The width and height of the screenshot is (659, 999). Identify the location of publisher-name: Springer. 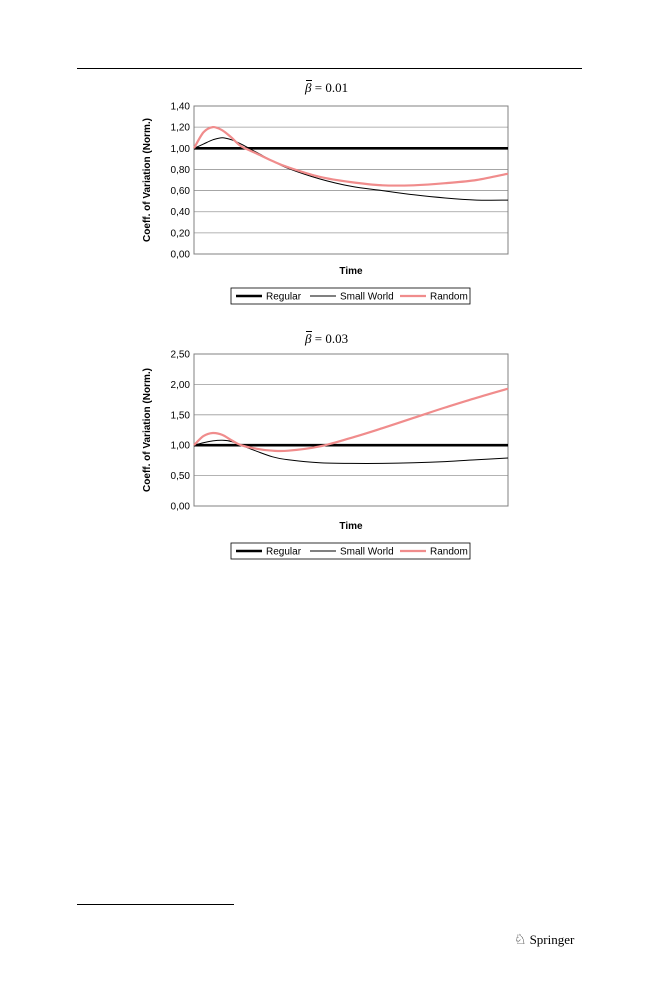
(552, 939).